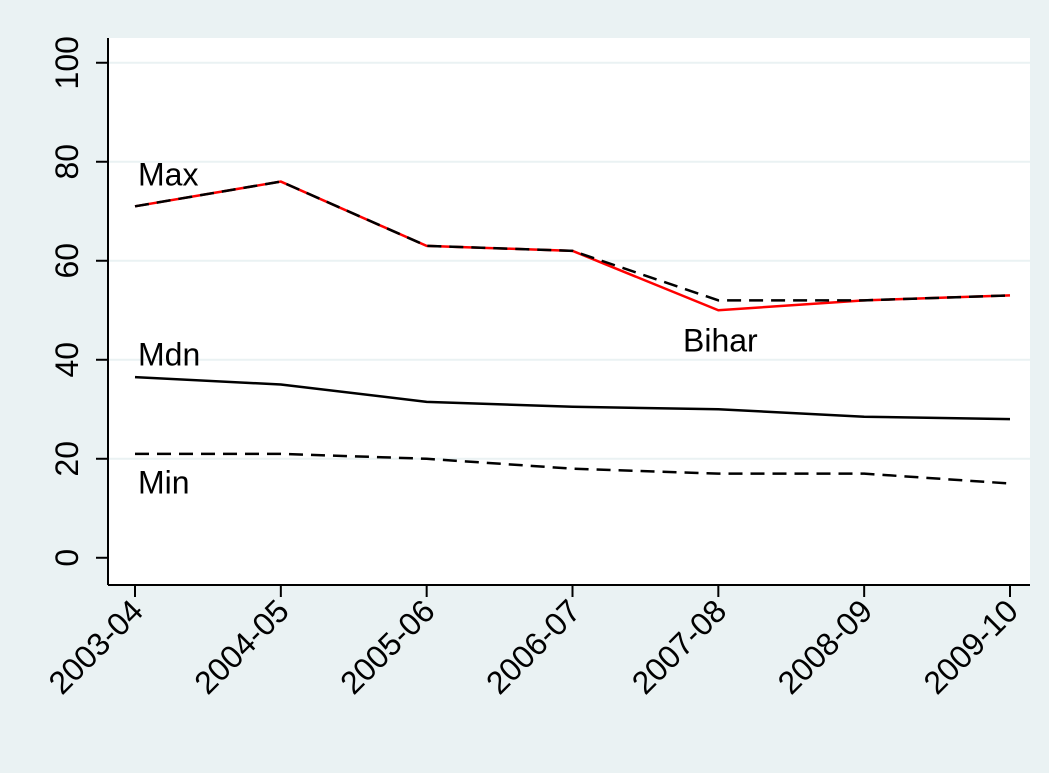 This screenshot has height=773, width=1049. Describe the element at coordinates (169, 354) in the screenshot. I see `series-label: Mdn` at that location.